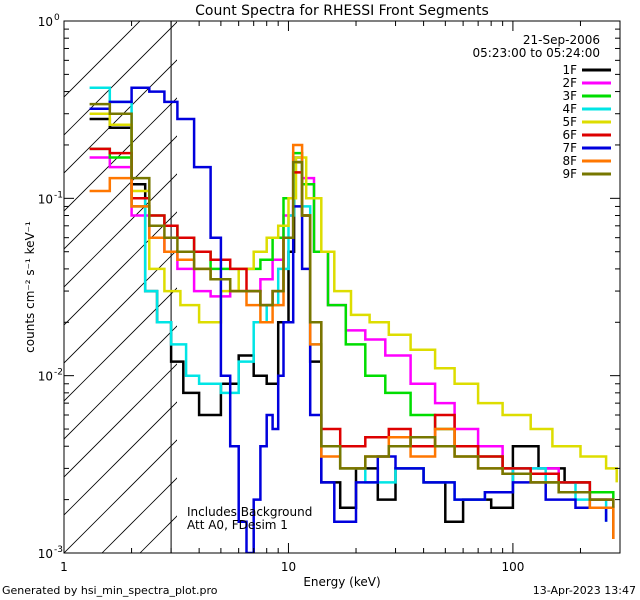  I want to click on annotation-time-range: 05:23:00 to 05:24:00, so click(536, 53).